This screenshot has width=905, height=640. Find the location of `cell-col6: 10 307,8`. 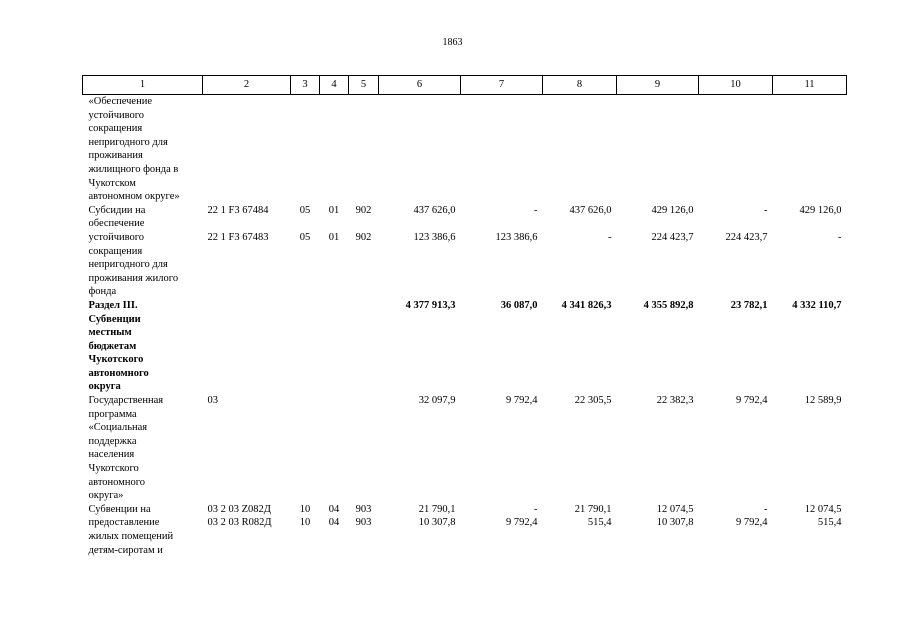

cell-col6: 10 307,8 is located at coordinates (437, 523).